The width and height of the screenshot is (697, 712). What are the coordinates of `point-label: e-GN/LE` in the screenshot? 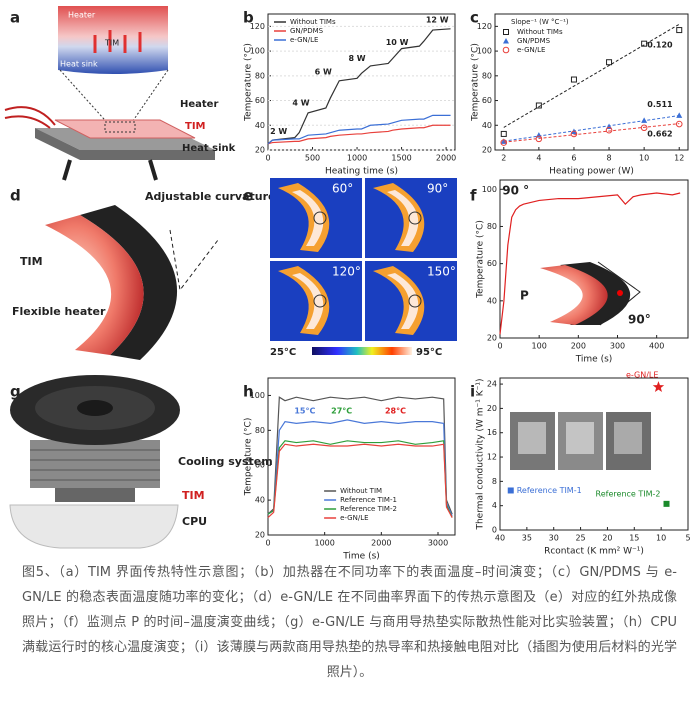 It's located at (642, 375).